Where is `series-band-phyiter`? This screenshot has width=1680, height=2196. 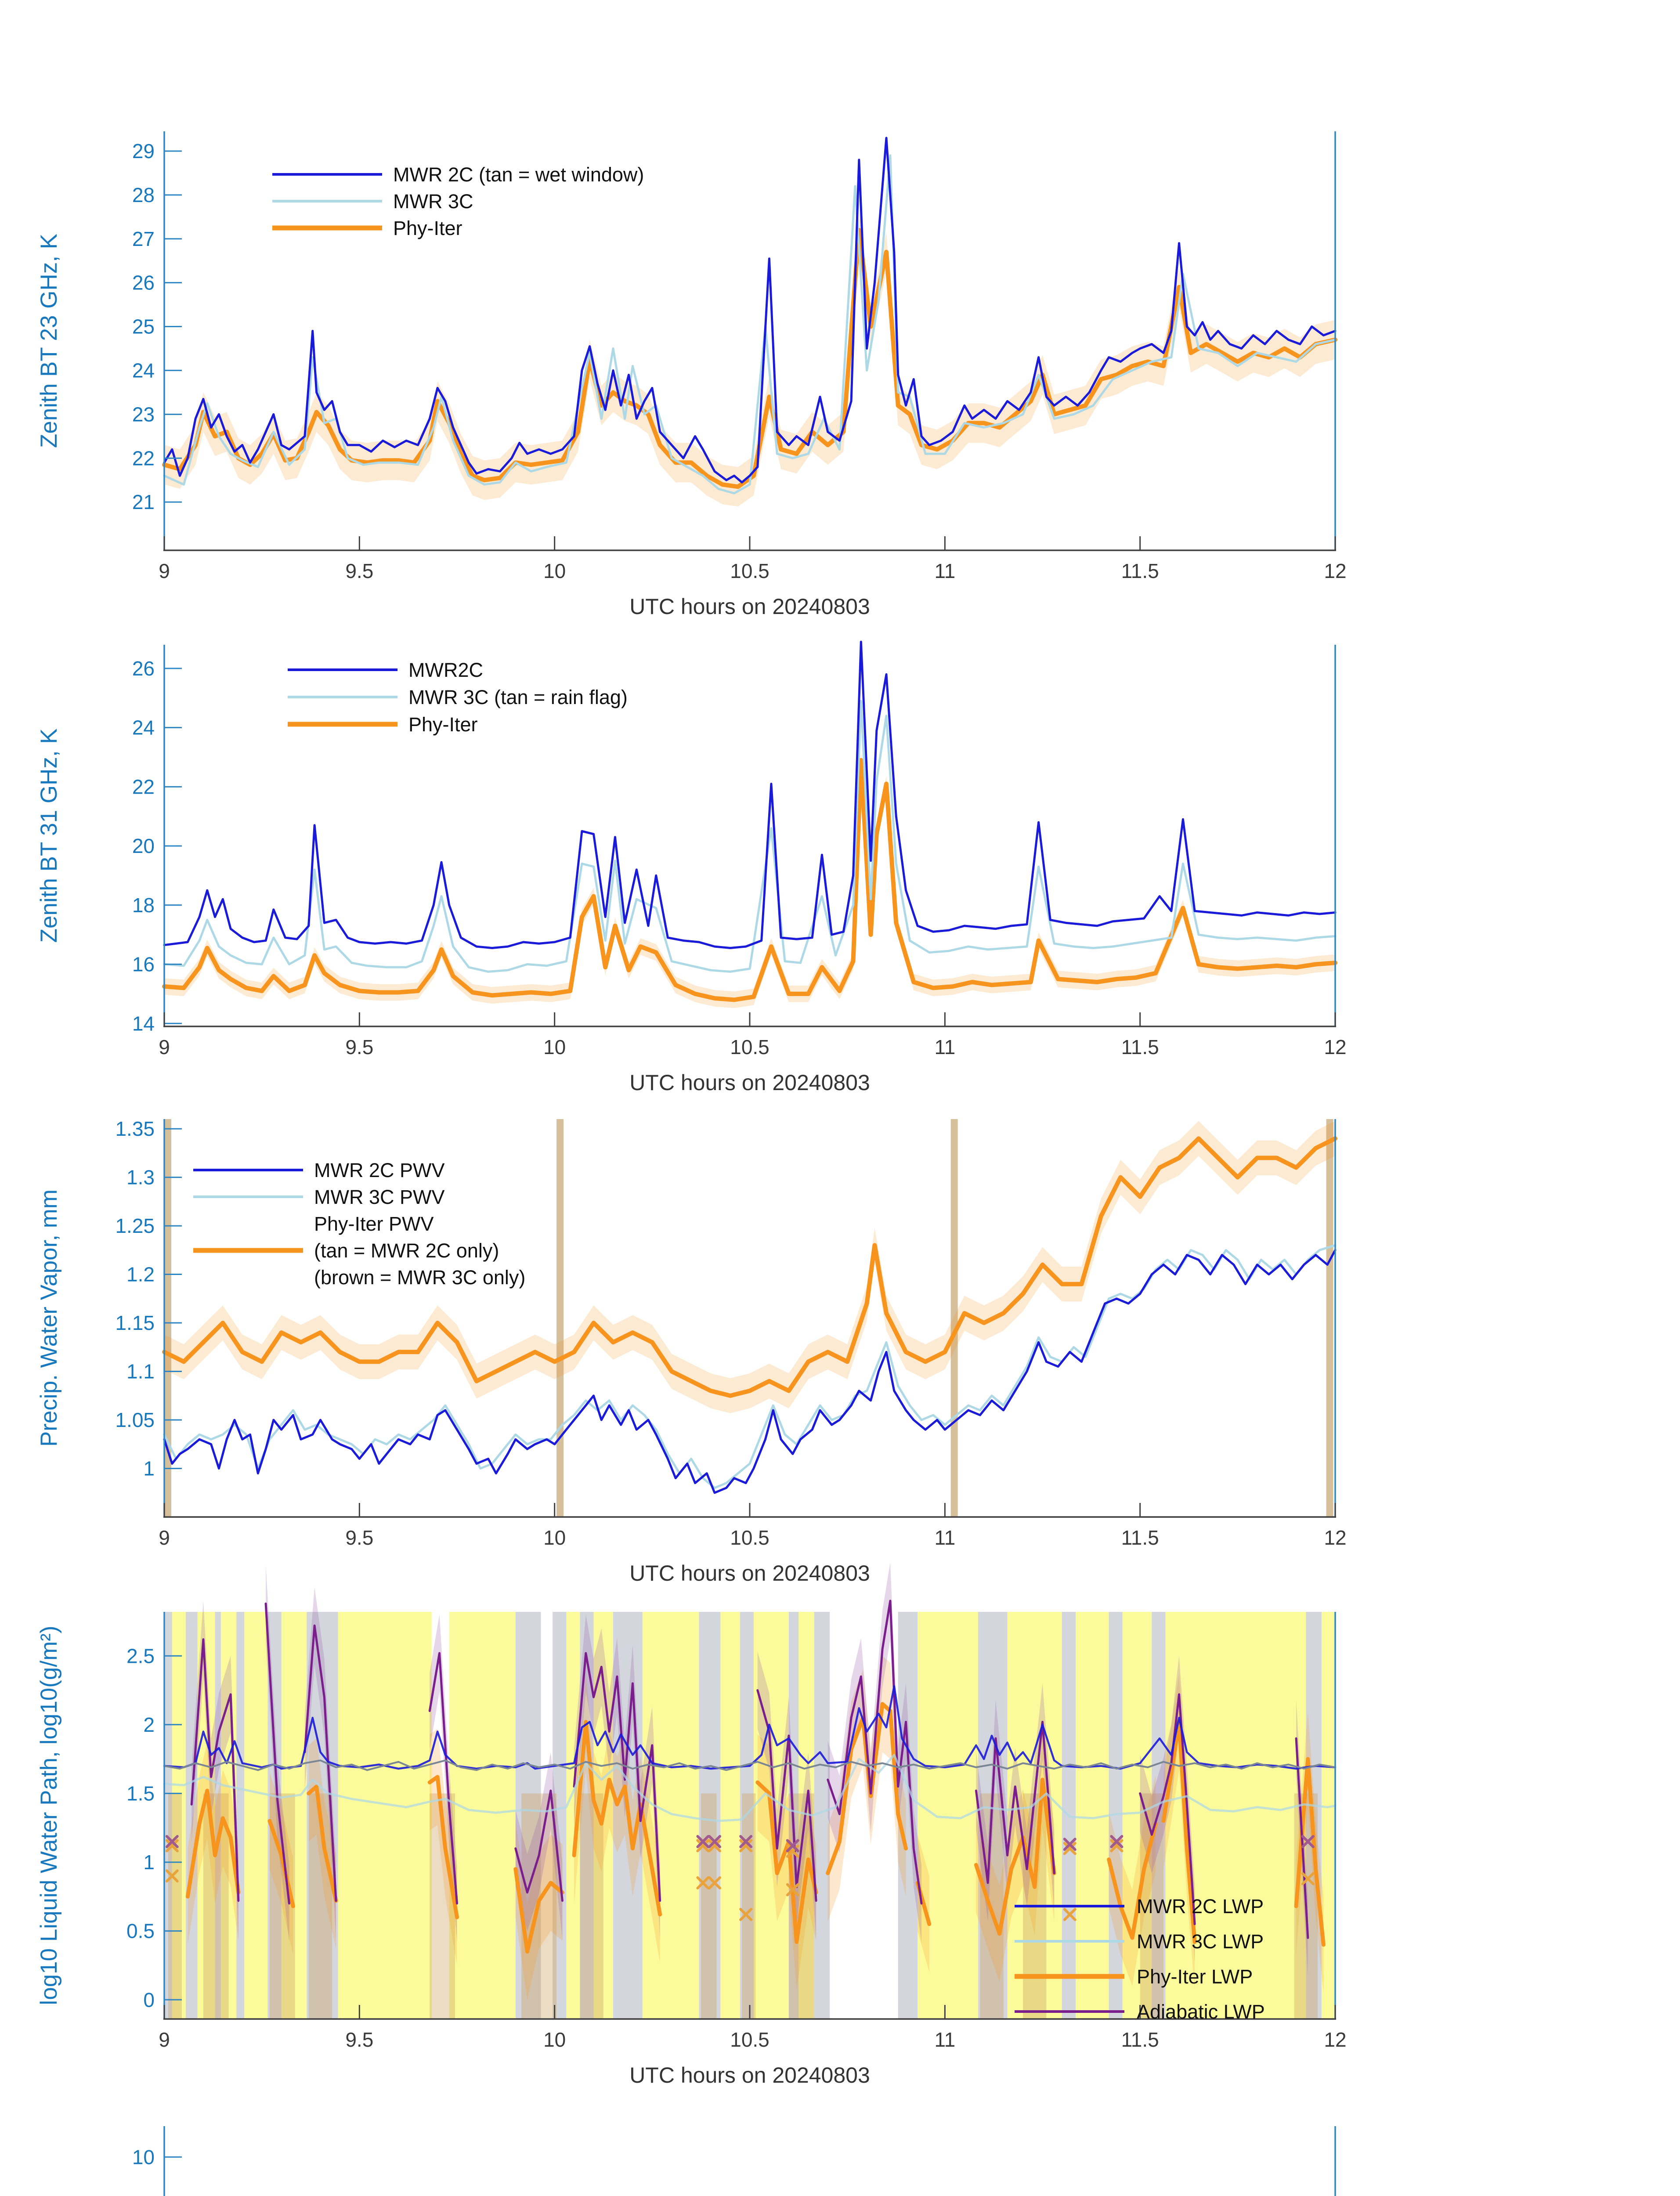 series-band-phyiter is located at coordinates (749, 358).